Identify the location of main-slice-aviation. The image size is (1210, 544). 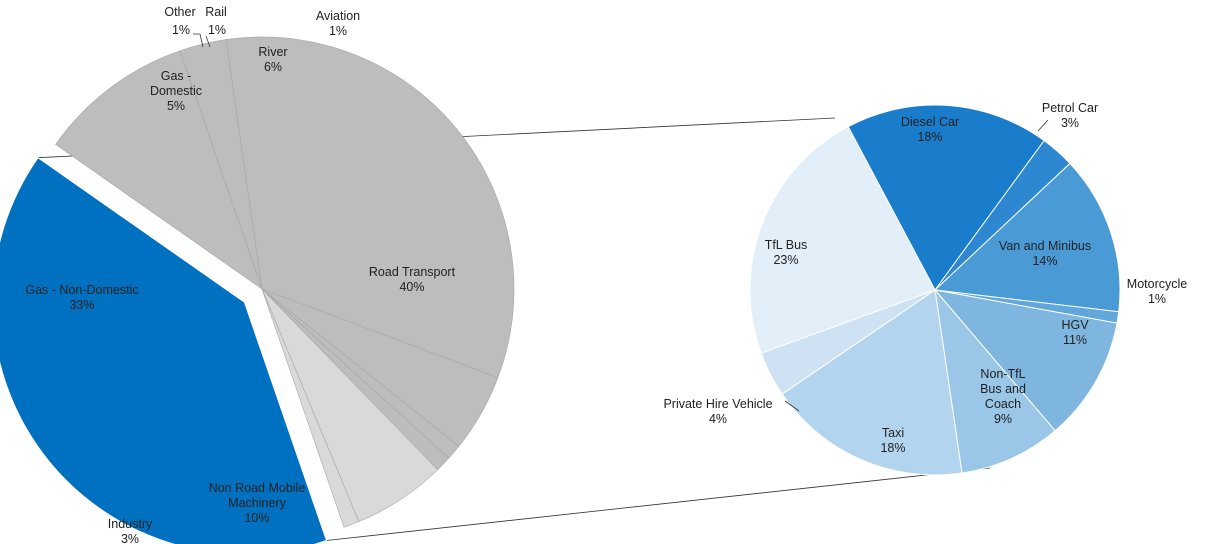
(310, 408).